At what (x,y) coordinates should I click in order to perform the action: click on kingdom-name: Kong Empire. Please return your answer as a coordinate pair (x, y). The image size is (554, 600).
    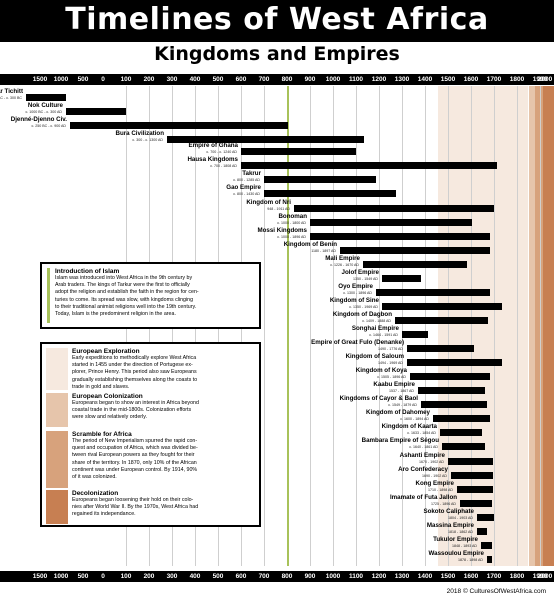
    Looking at the image, I should click on (434, 483).